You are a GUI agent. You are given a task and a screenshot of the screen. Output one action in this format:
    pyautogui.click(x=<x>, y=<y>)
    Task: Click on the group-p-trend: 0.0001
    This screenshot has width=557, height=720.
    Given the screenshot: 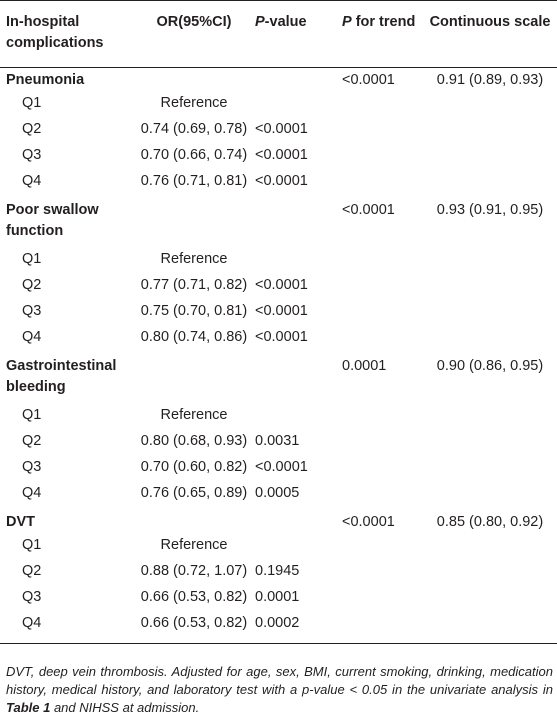 What is the action you would take?
    pyautogui.click(x=364, y=366)
    